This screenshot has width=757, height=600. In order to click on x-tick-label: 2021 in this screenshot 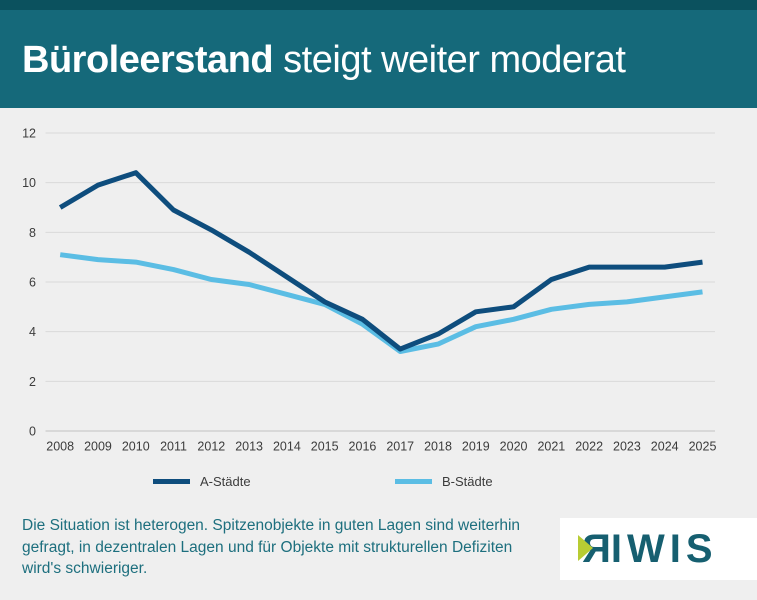, I will do `click(551, 447)`.